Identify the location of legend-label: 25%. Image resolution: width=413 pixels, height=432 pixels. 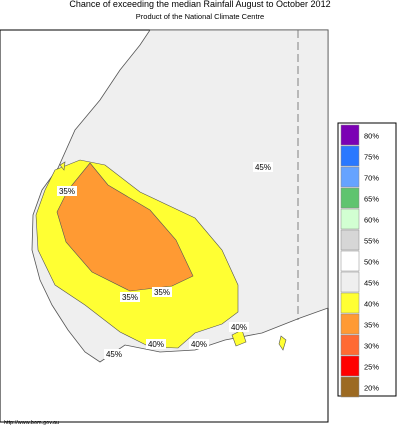
(371, 367).